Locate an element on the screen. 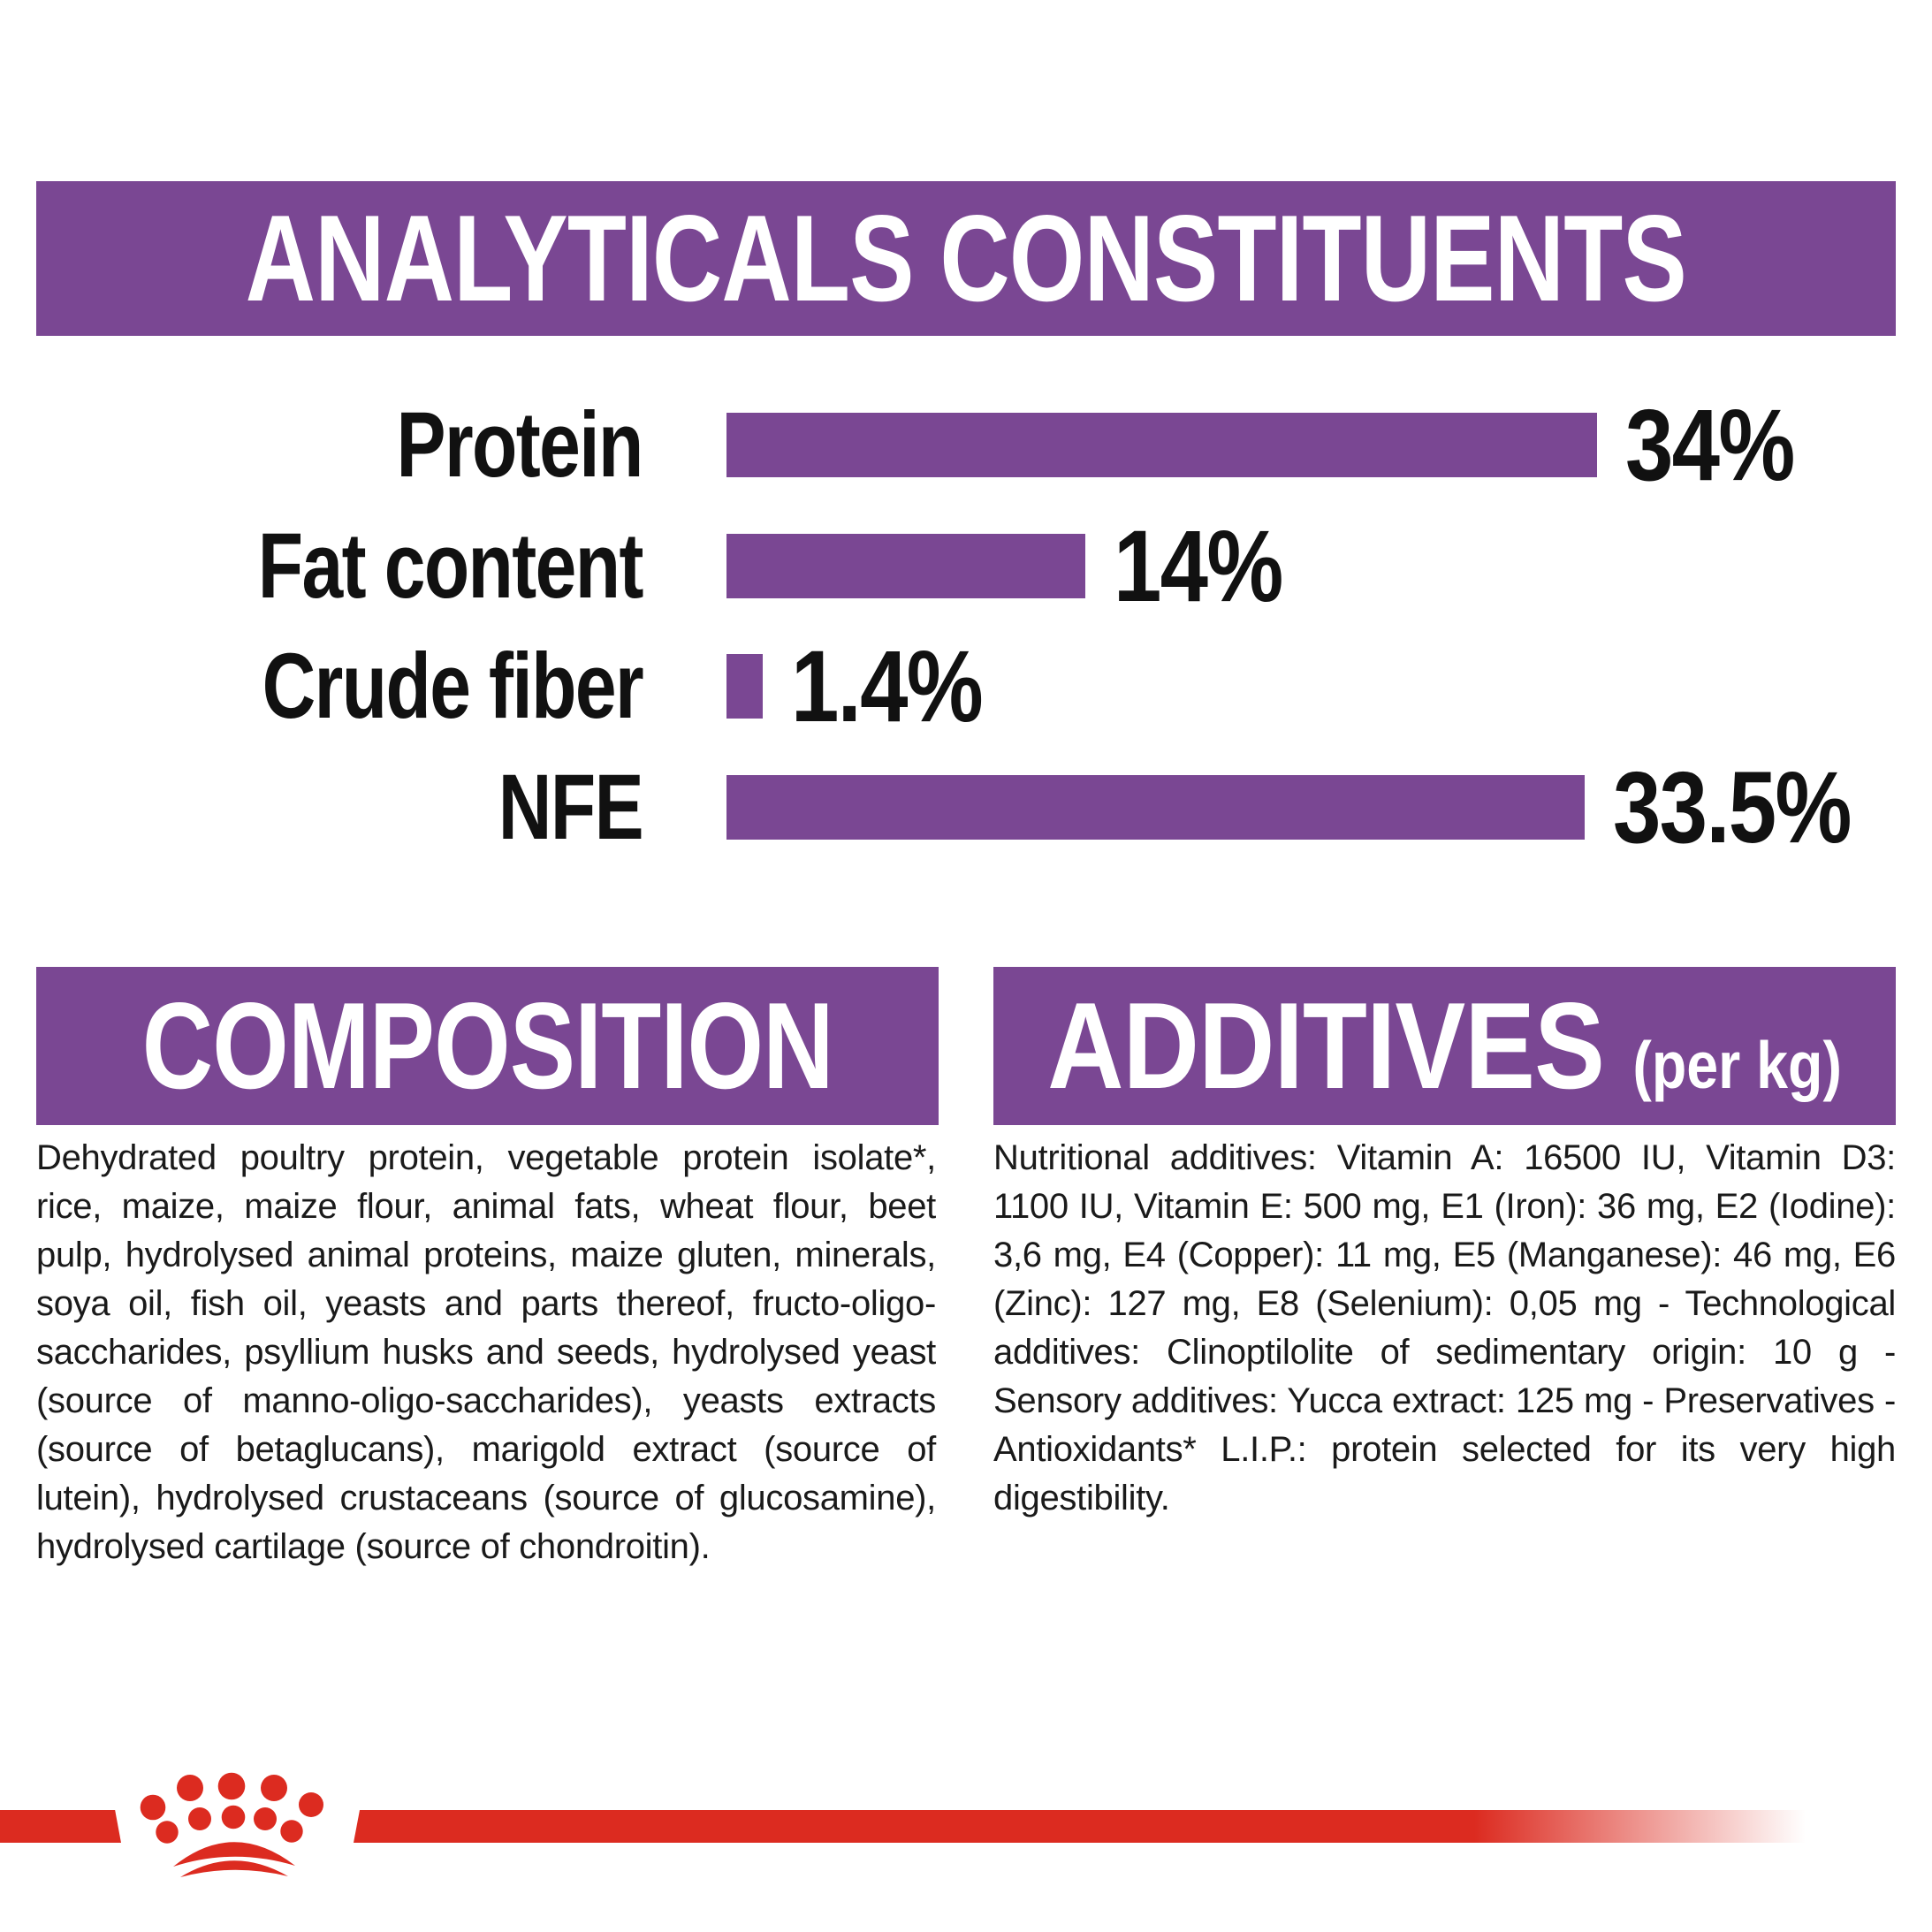 Image resolution: width=1932 pixels, height=1932 pixels. composition-title: COMPOSITION is located at coordinates (487, 1046).